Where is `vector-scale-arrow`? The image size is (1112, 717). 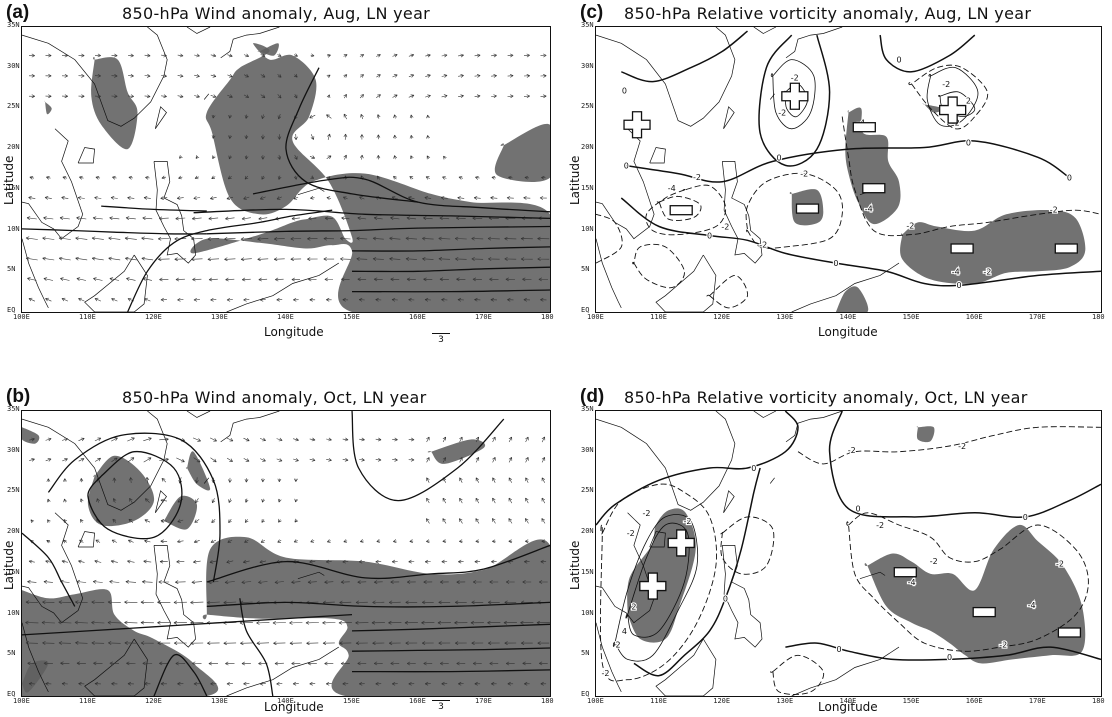
vector-scale-arrow is located at coordinates (441, 333).